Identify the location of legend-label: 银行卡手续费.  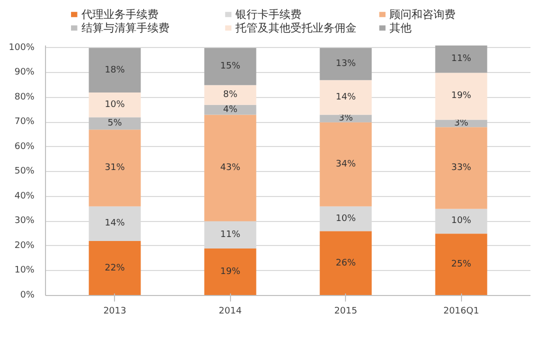
(268, 14).